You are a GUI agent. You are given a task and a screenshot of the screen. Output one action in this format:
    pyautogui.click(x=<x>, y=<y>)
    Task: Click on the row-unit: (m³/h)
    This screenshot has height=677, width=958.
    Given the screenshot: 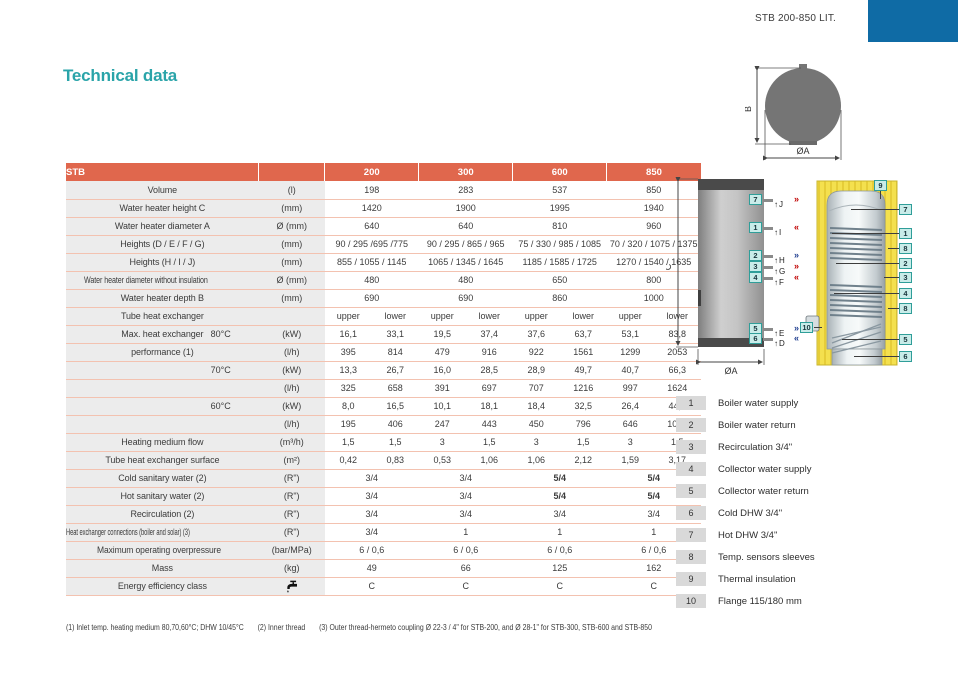 What is the action you would take?
    pyautogui.click(x=291, y=442)
    